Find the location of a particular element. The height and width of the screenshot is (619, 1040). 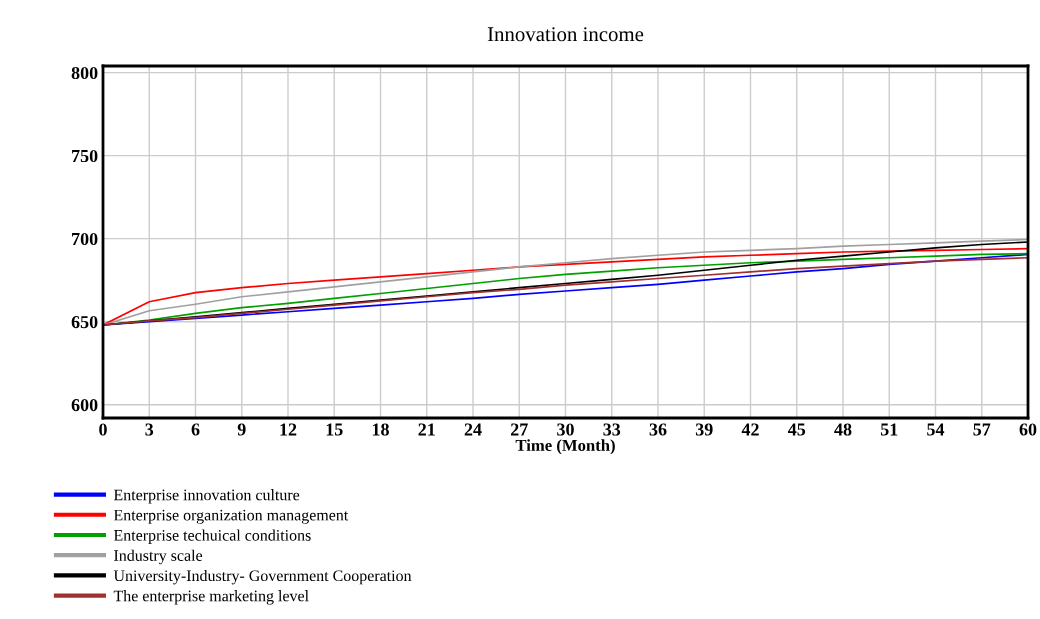

x-tick-label: 30 is located at coordinates (565, 429).